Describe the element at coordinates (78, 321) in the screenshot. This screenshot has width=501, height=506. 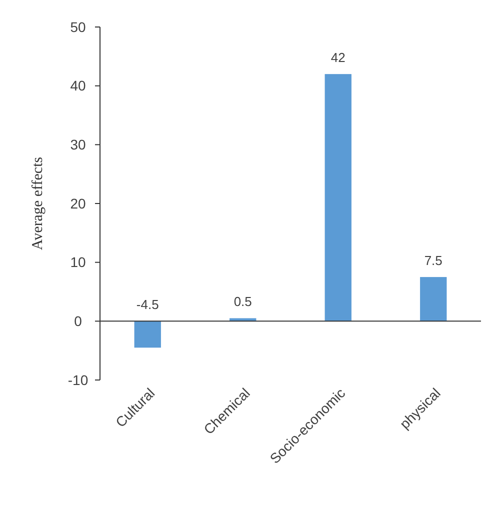
I see `y-tick-label: 0` at that location.